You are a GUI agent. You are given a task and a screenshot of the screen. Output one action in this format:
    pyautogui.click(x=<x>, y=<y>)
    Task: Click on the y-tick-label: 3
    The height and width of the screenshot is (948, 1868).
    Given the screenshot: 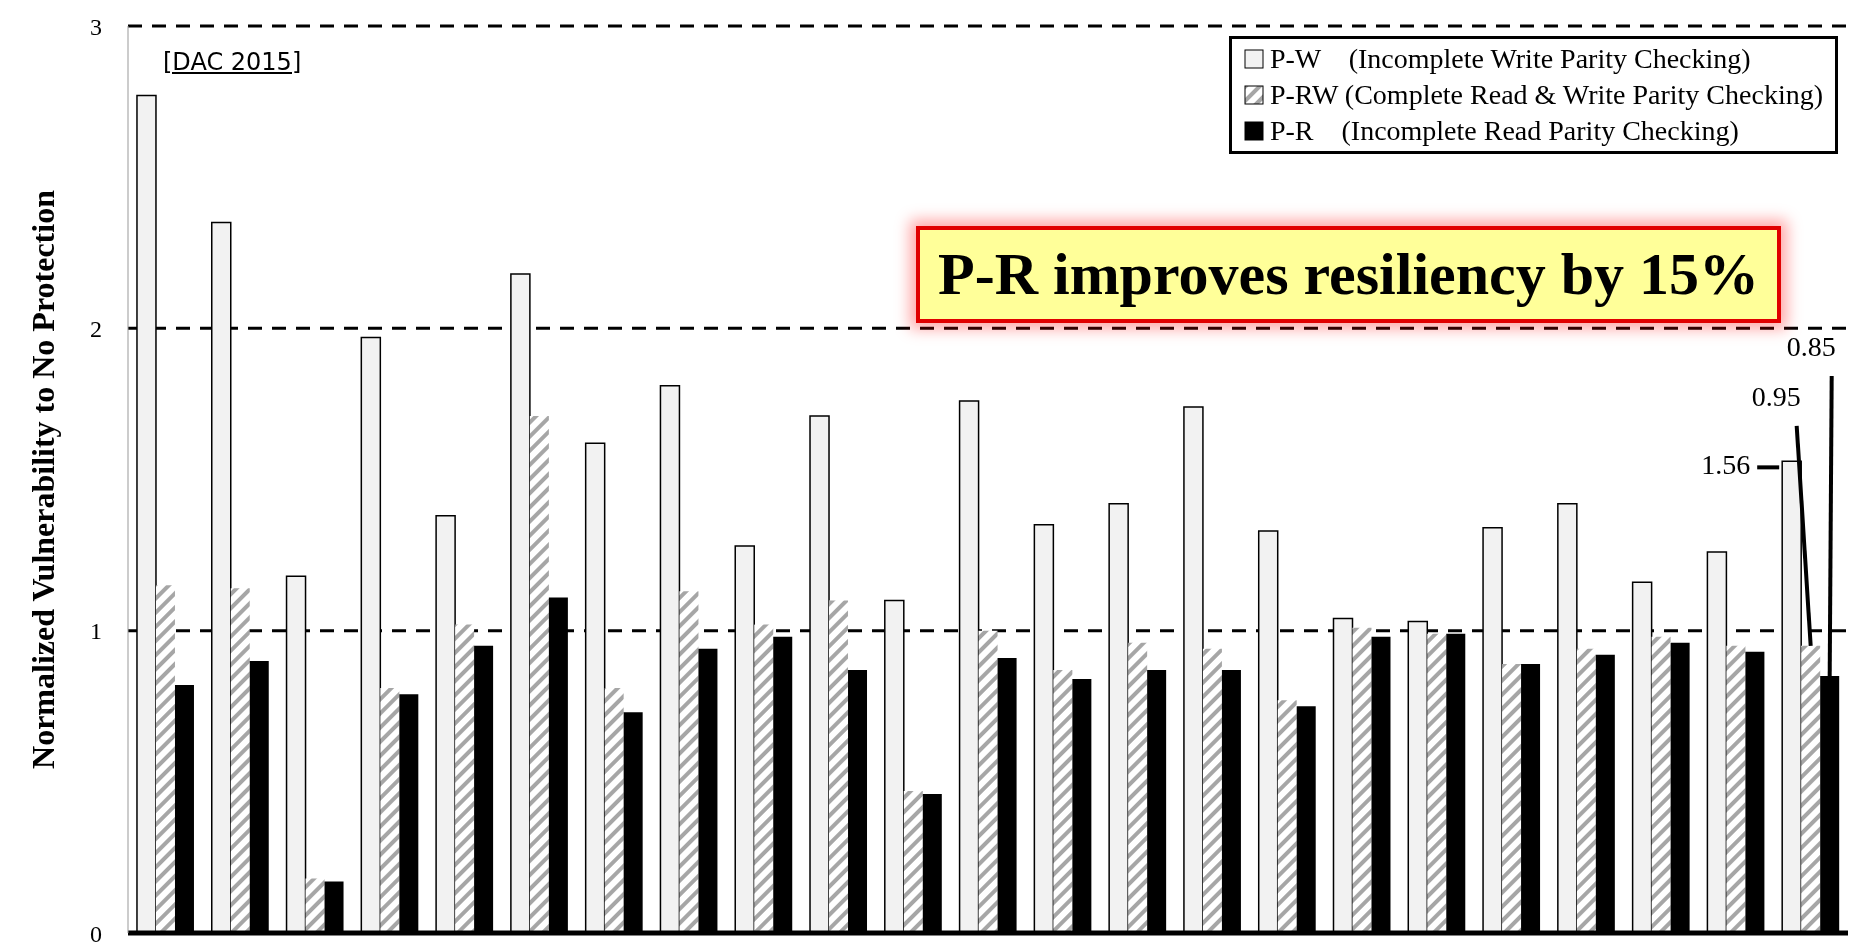 What is the action you would take?
    pyautogui.click(x=96, y=26)
    